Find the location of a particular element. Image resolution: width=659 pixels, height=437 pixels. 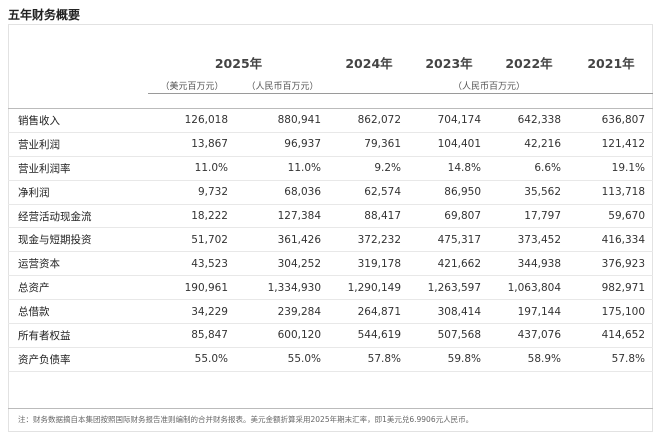

value-cell: 642,338 is located at coordinates (529, 120).